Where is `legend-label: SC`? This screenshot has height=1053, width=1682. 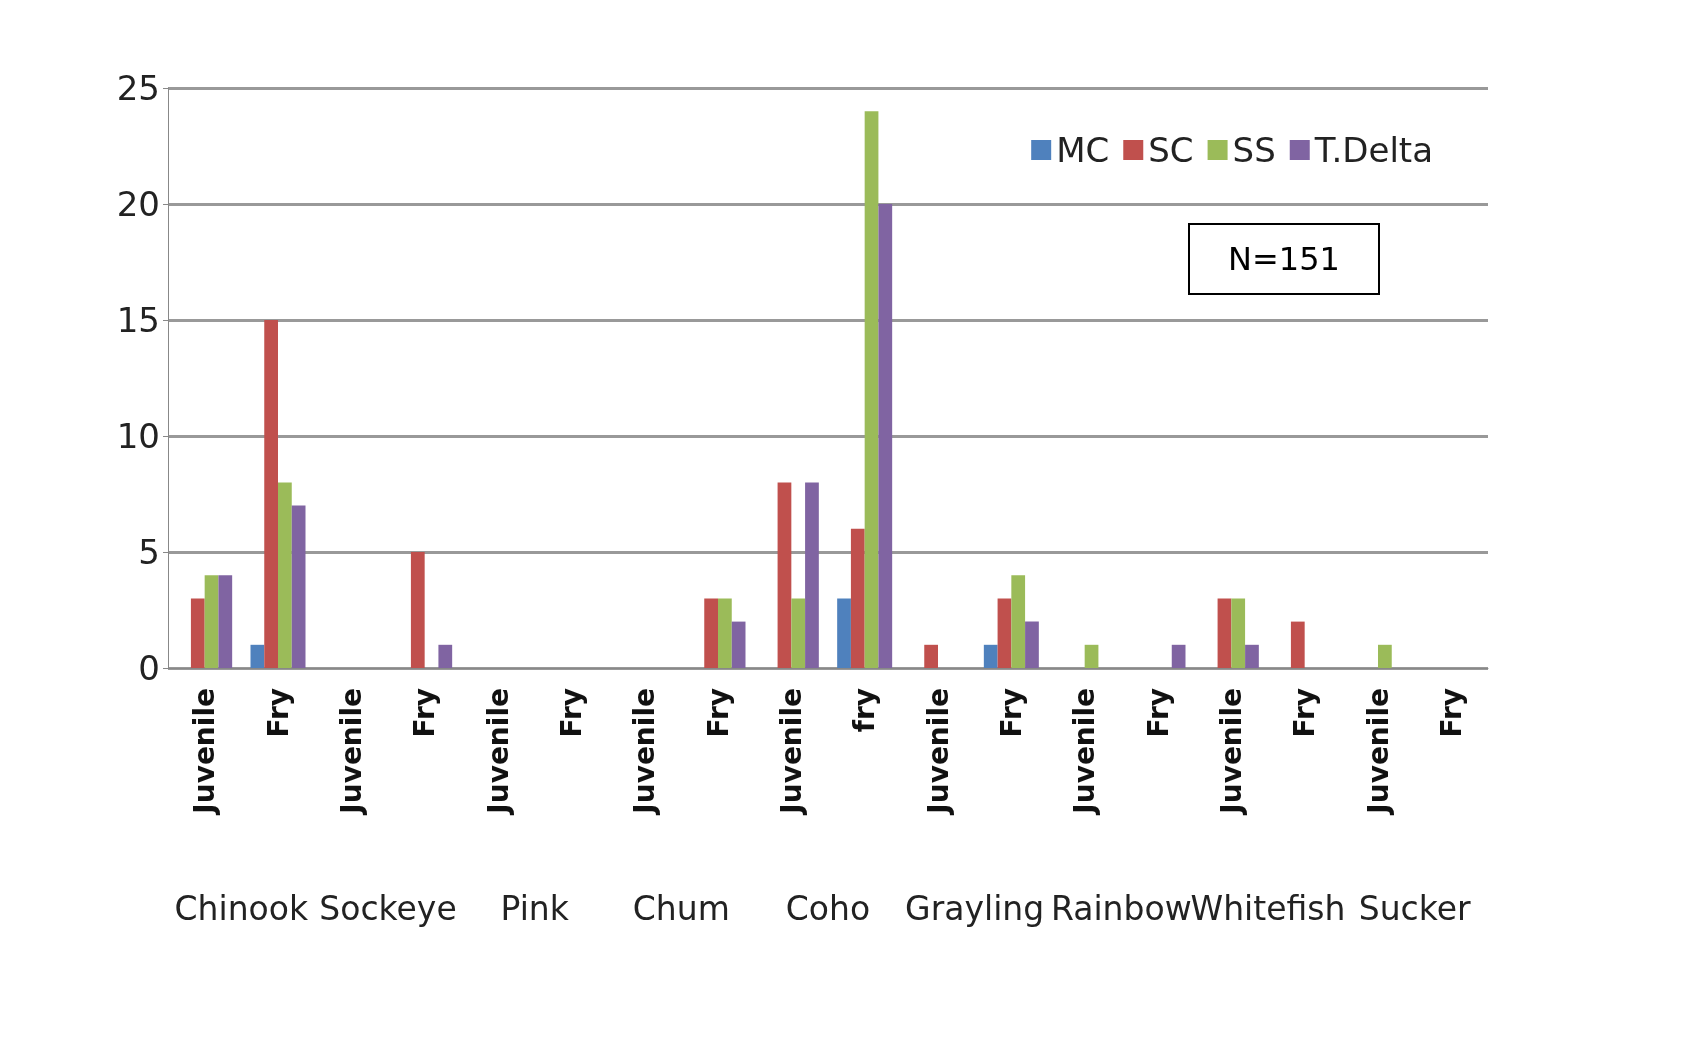 legend-label: SC is located at coordinates (1171, 150).